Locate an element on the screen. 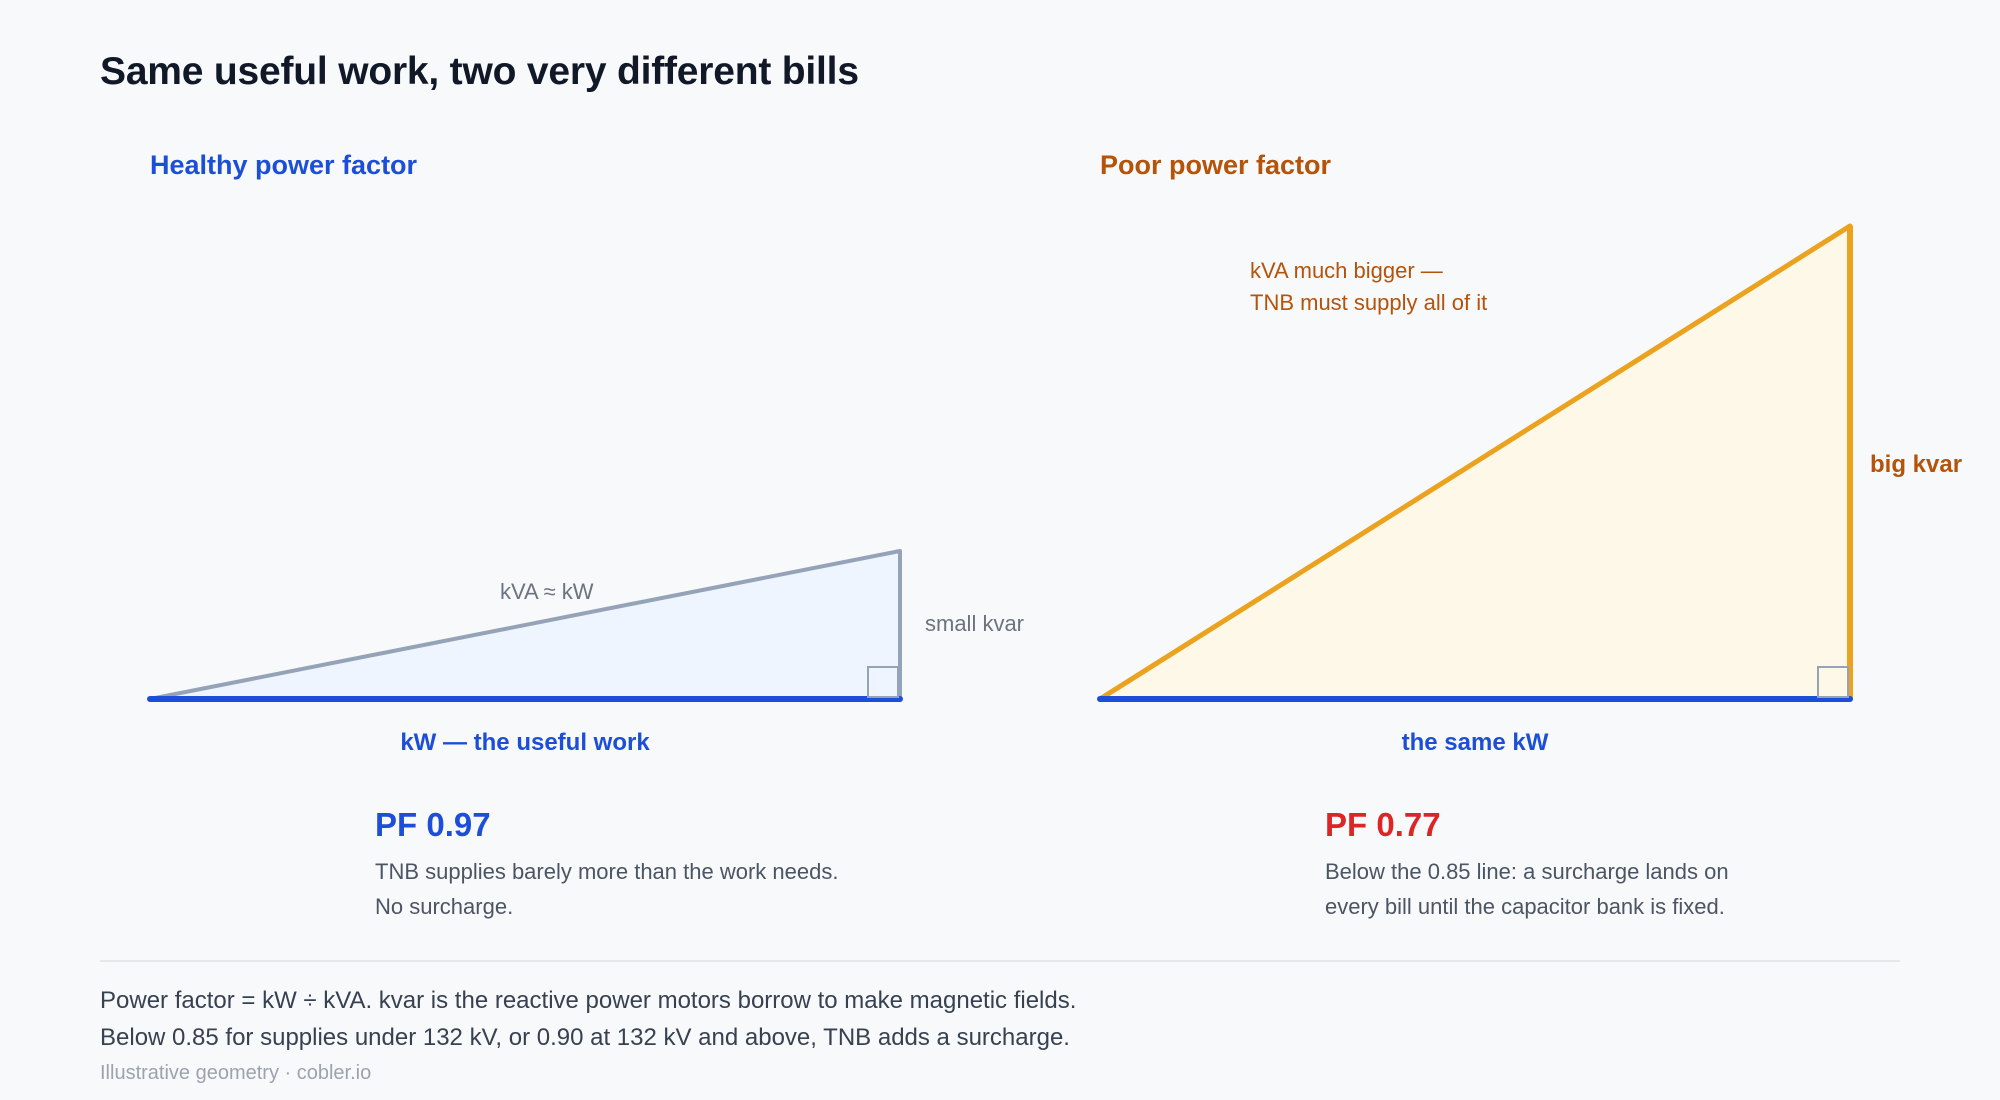 This screenshot has width=2000, height=1100. poor-kw-label: the same kW is located at coordinates (1475, 742).